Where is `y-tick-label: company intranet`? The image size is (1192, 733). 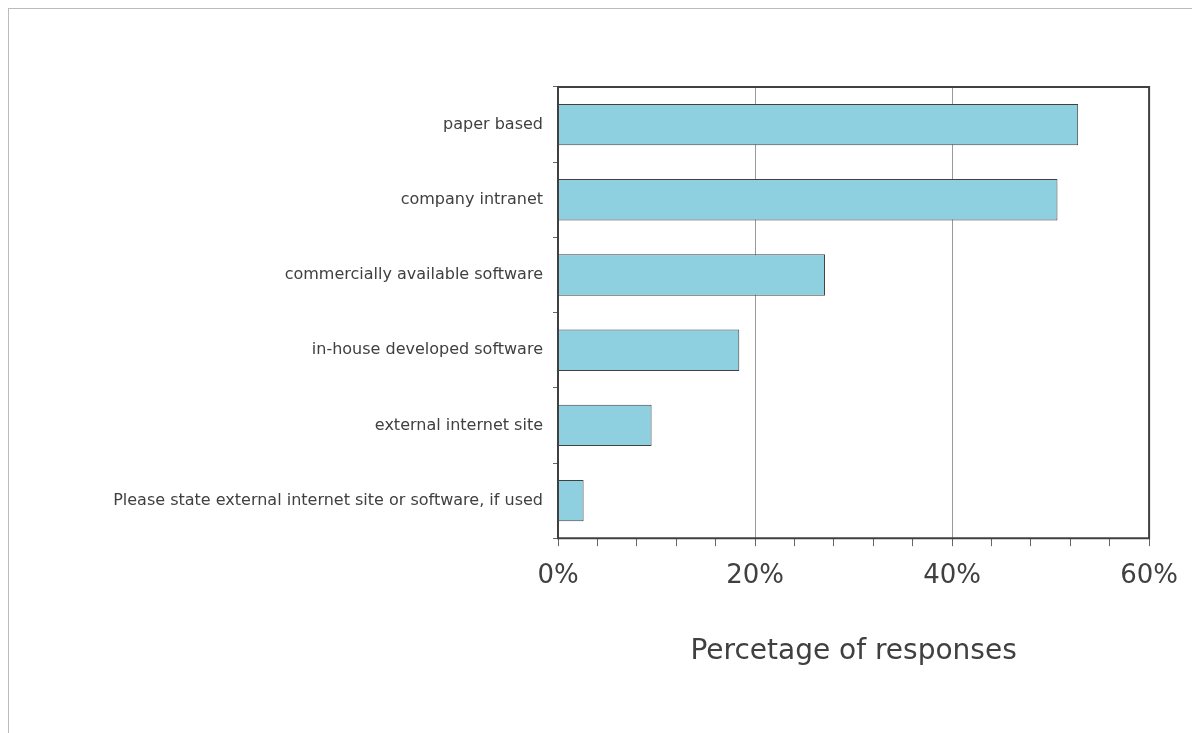
y-tick-label: company intranet is located at coordinates (471, 198).